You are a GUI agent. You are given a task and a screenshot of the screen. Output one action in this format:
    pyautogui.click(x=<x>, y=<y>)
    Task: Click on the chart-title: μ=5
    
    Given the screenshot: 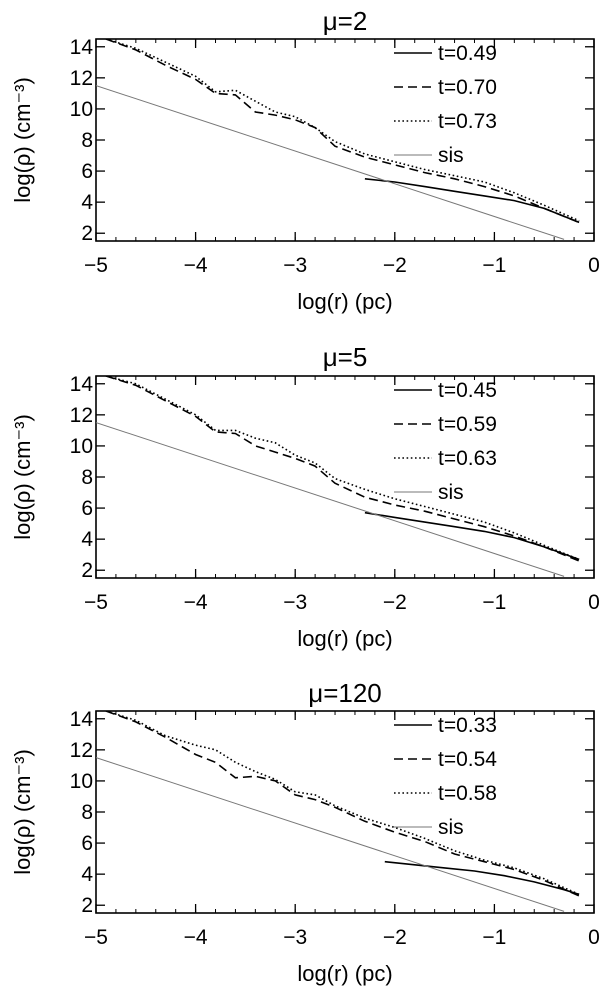 What is the action you would take?
    pyautogui.click(x=345, y=357)
    